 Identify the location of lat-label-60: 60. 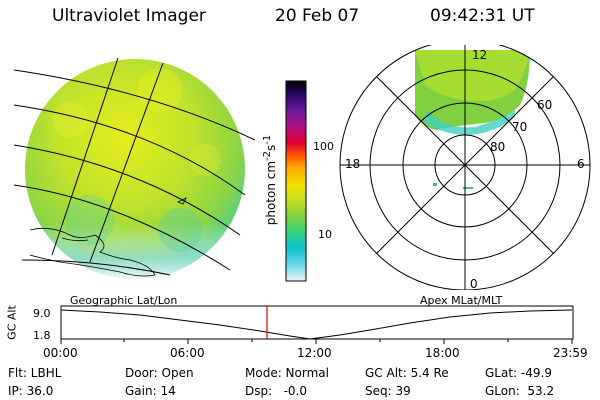
(545, 105).